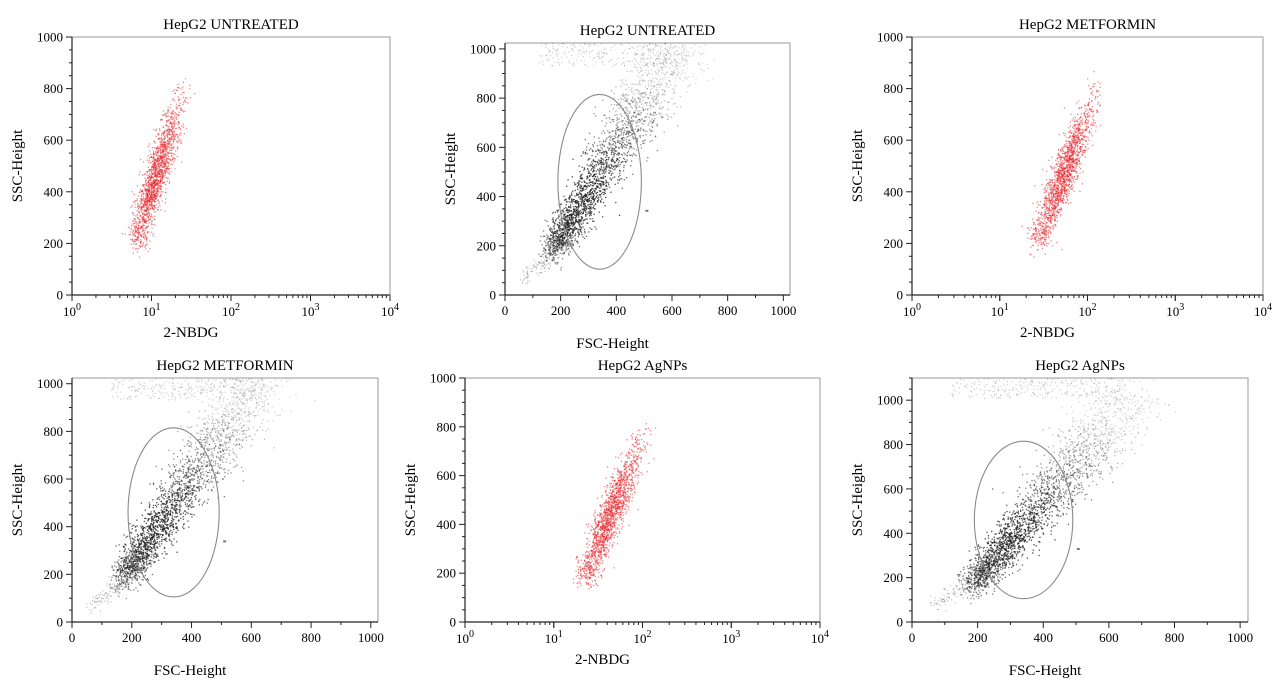 The width and height of the screenshot is (1274, 685). I want to click on y-tick-label: 200, so click(487, 245).